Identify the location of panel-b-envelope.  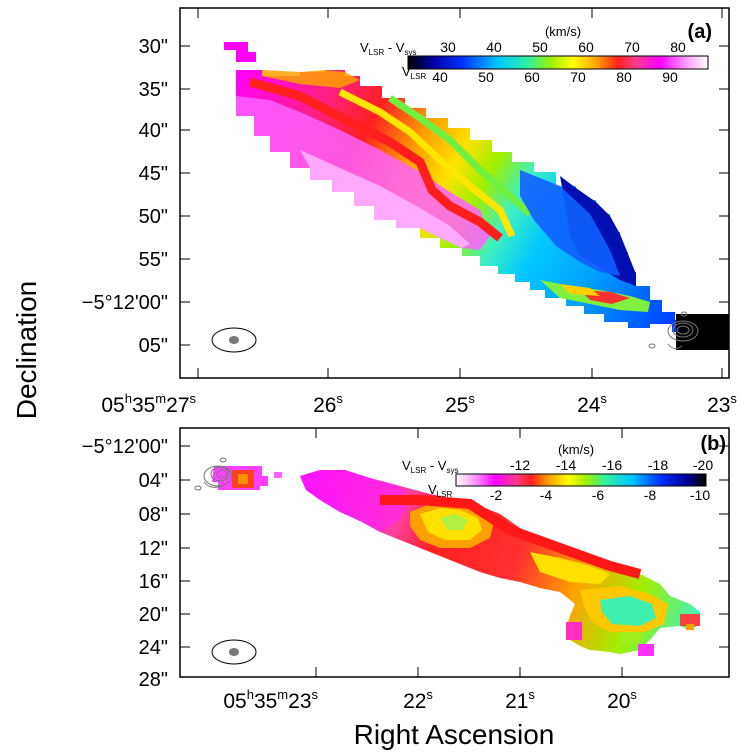
(355, 501).